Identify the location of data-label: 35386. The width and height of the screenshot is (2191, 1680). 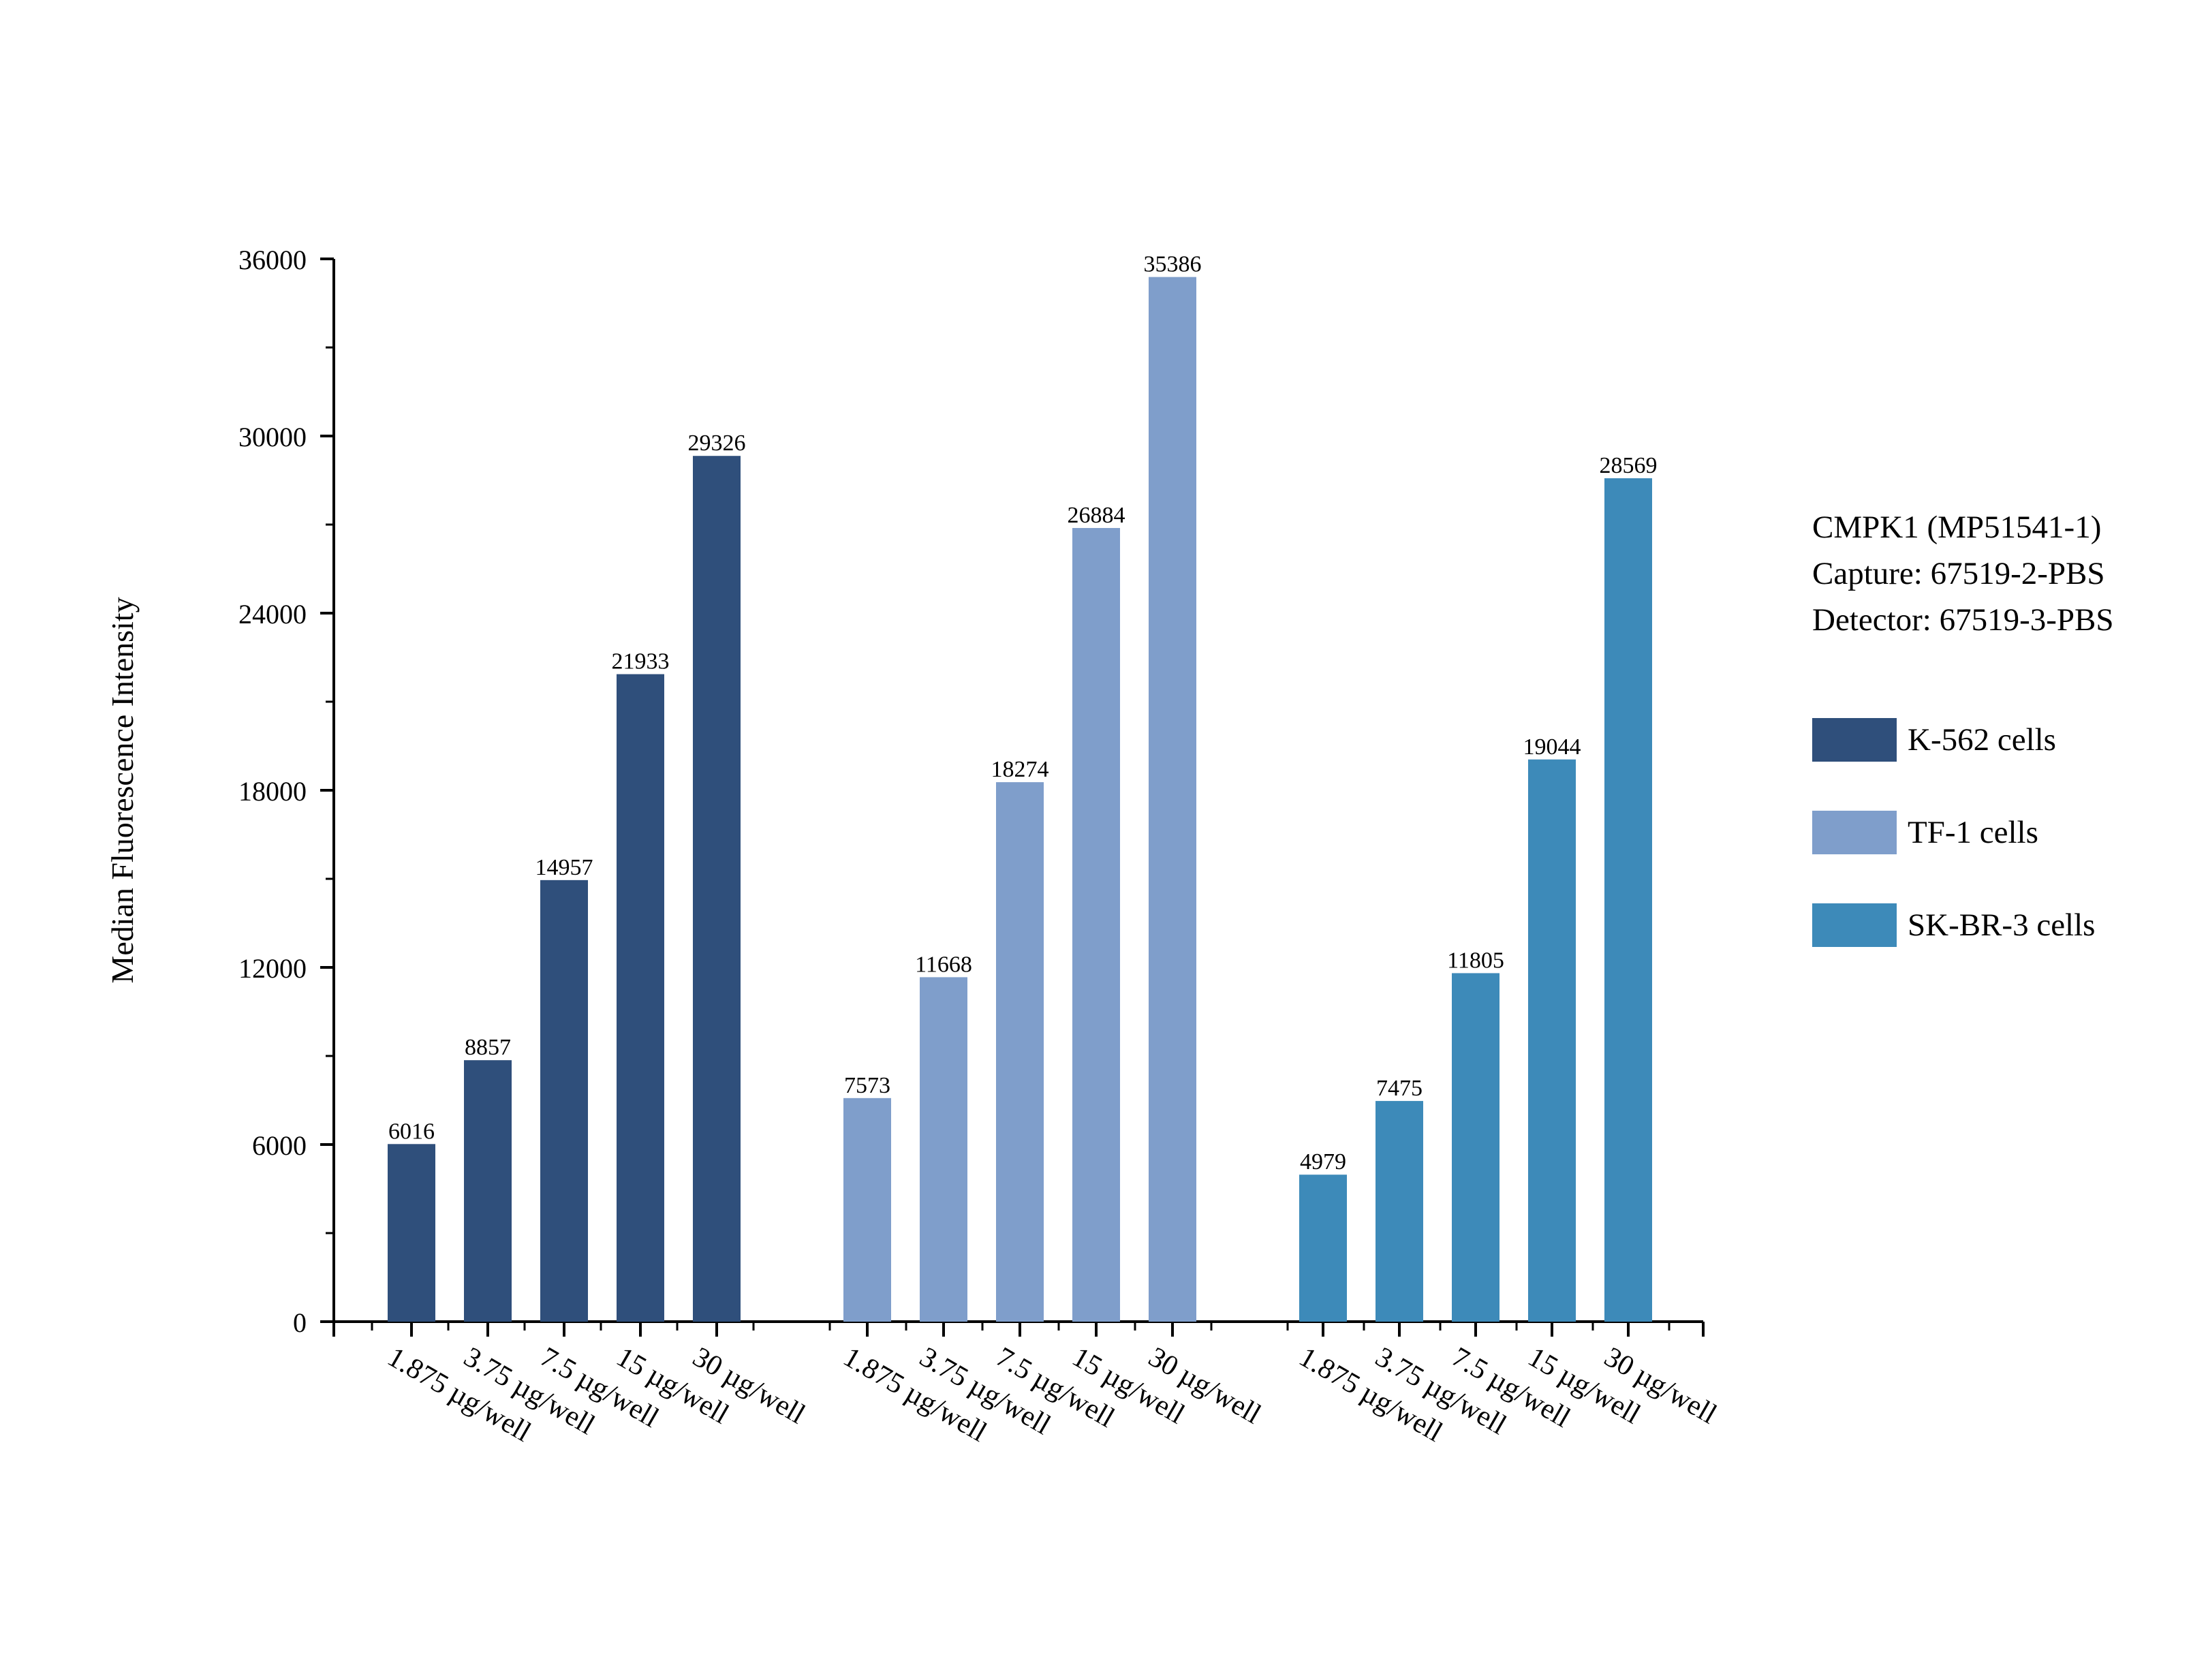
(1173, 264).